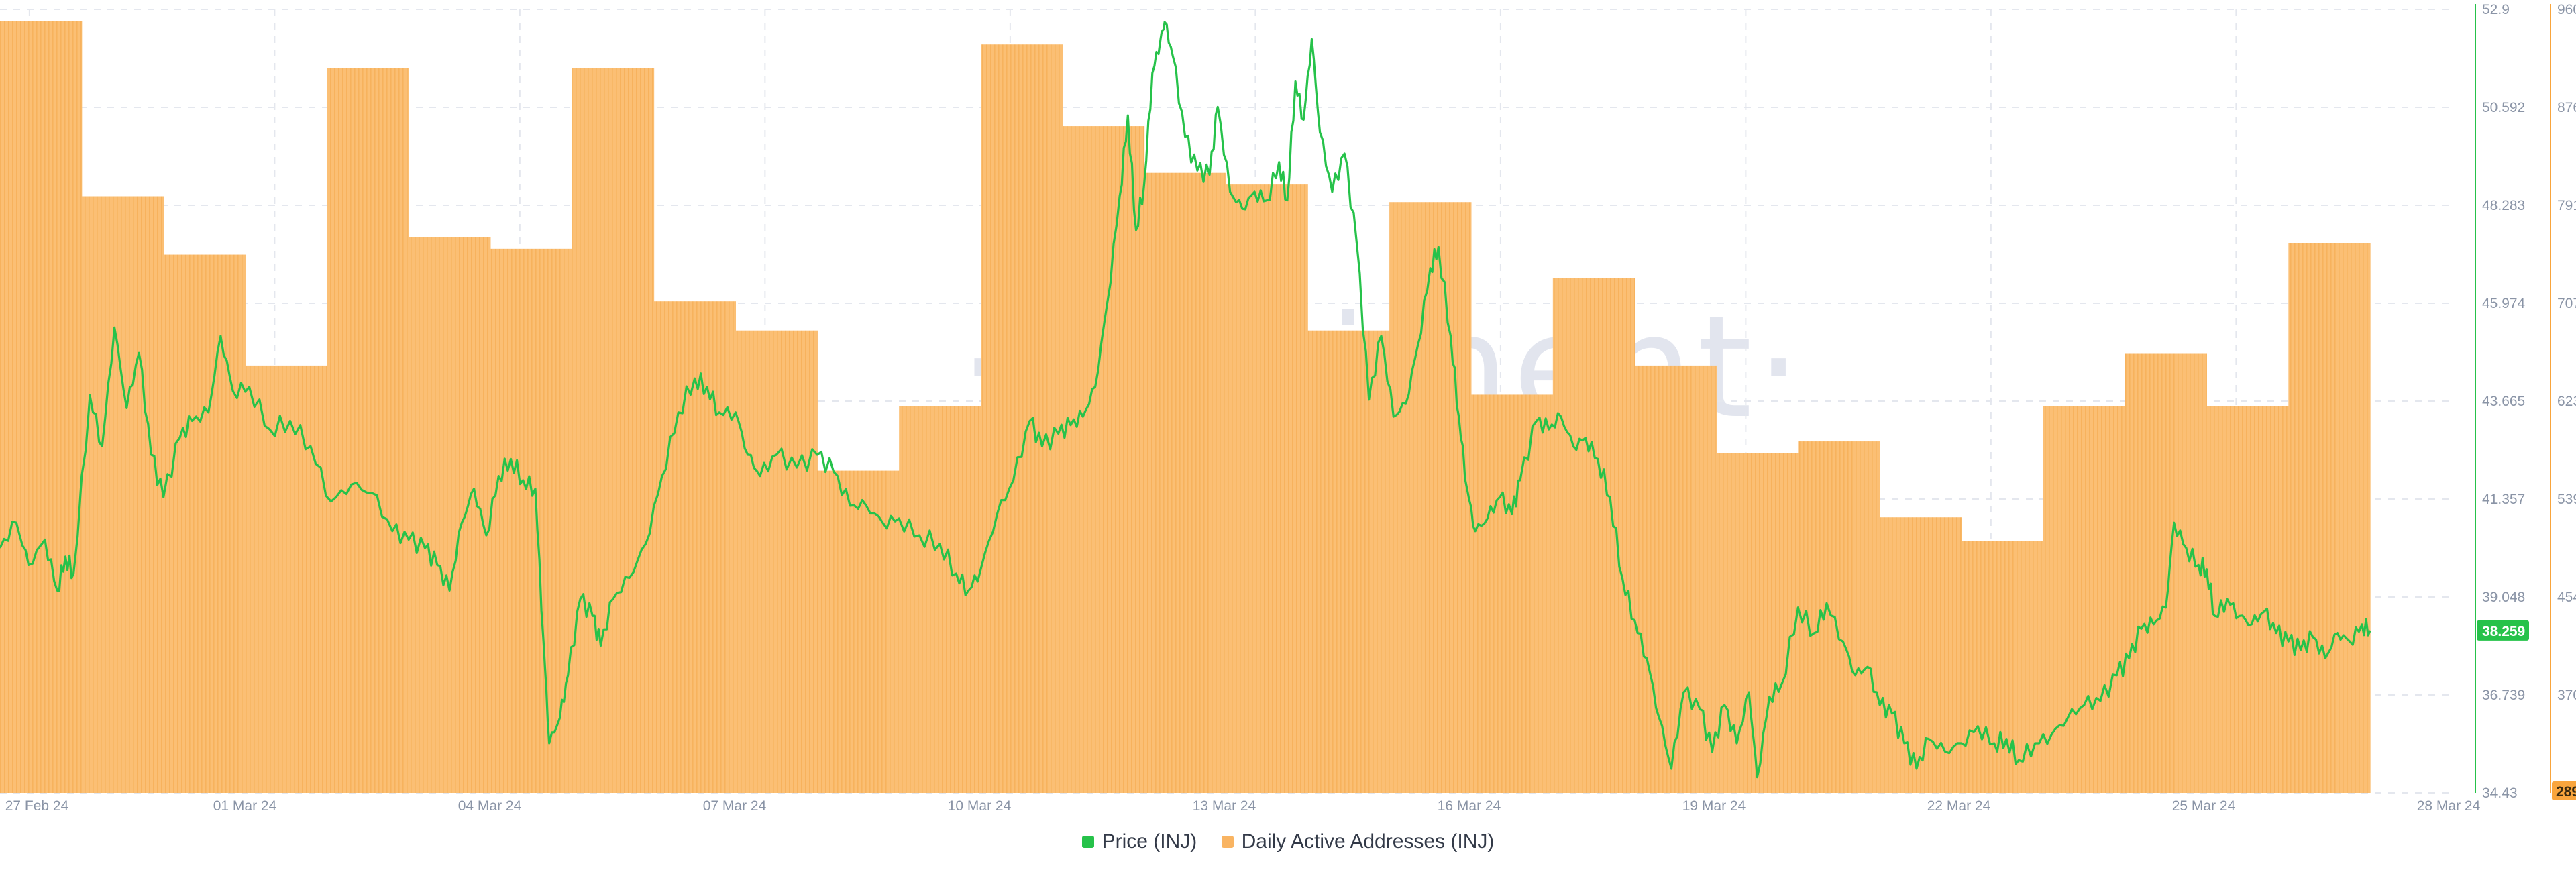  What do you see at coordinates (2503, 500) in the screenshot?
I see `price-tick-label: 41.357` at bounding box center [2503, 500].